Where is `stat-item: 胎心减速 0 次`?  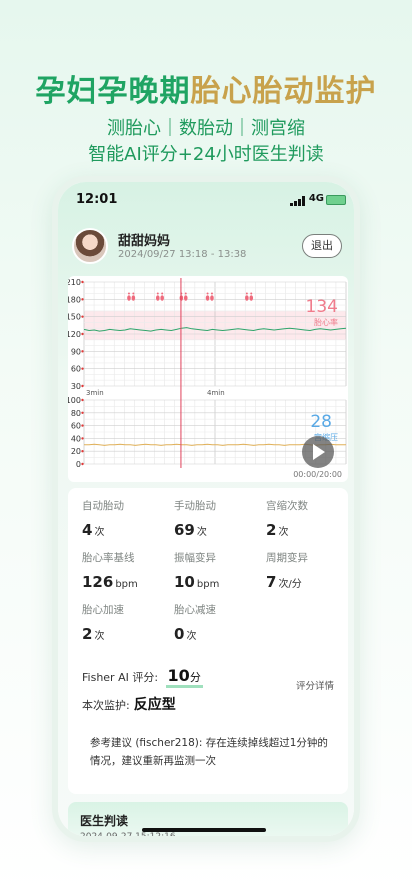 stat-item: 胎心减速 0 次 is located at coordinates (219, 622).